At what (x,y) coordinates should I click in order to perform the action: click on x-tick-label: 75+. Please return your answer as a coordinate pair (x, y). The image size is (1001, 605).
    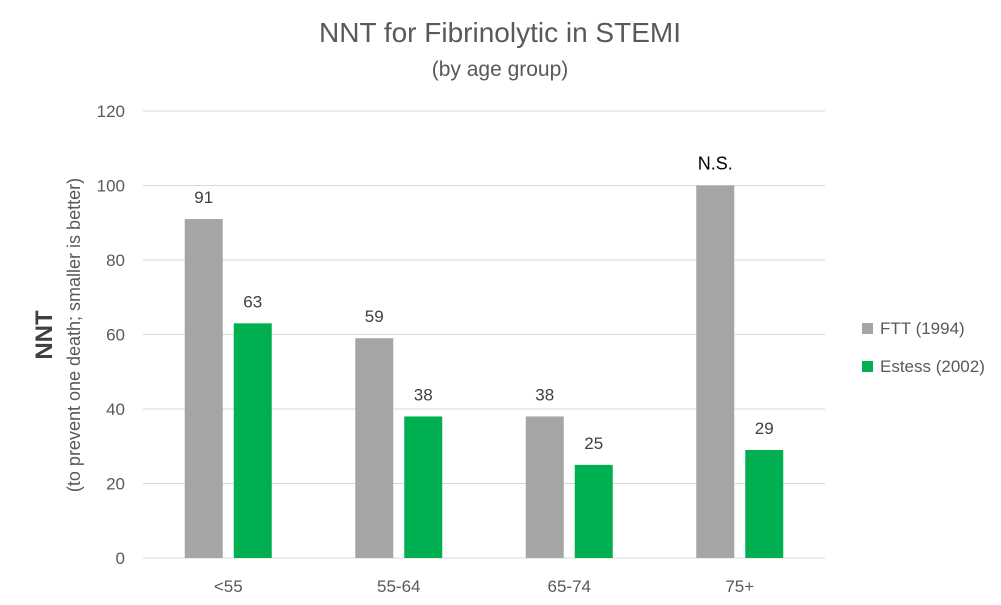
    Looking at the image, I should click on (739, 586).